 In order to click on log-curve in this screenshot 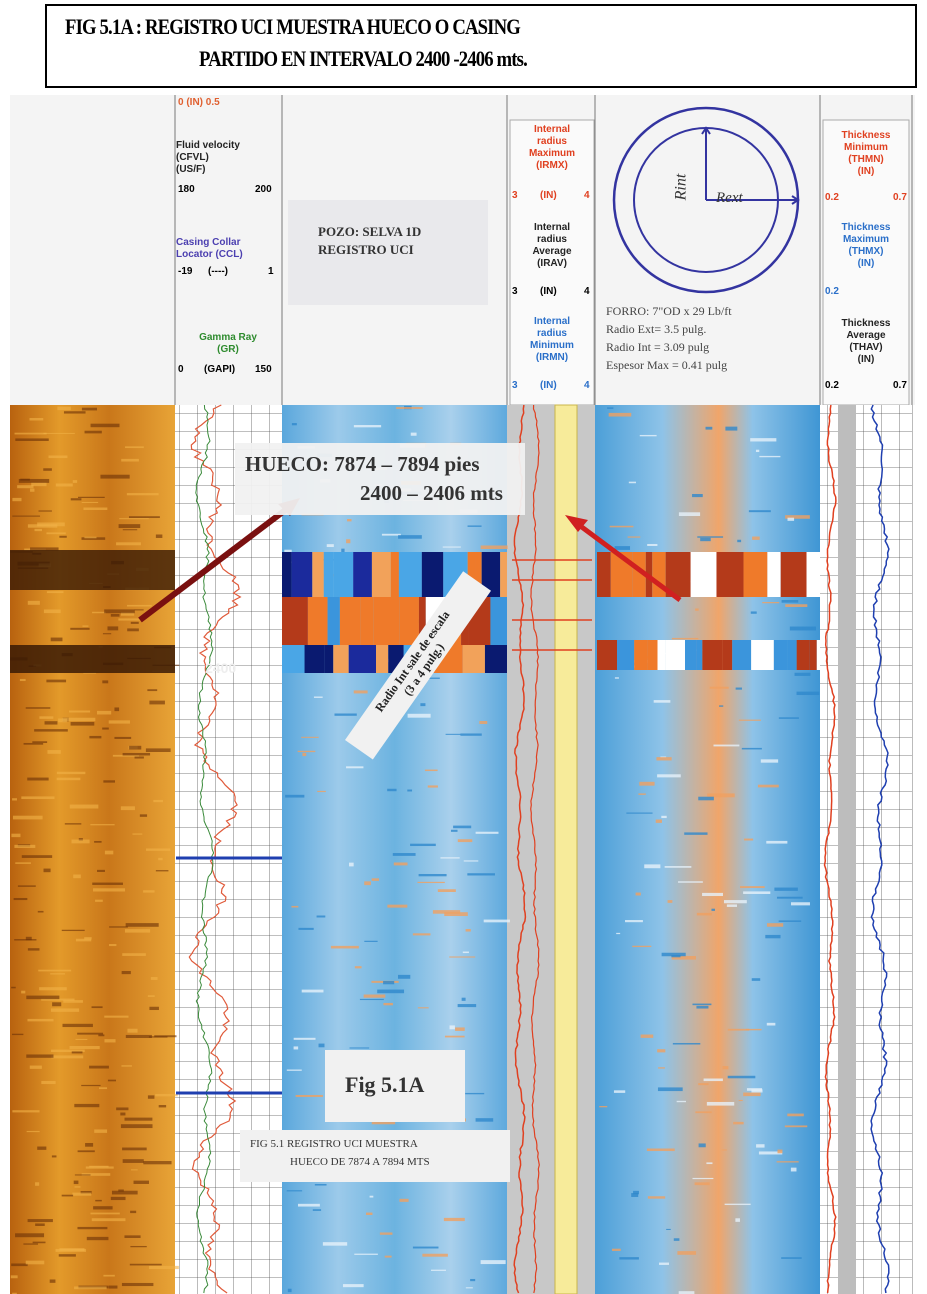, I will do `click(830, 849)`.